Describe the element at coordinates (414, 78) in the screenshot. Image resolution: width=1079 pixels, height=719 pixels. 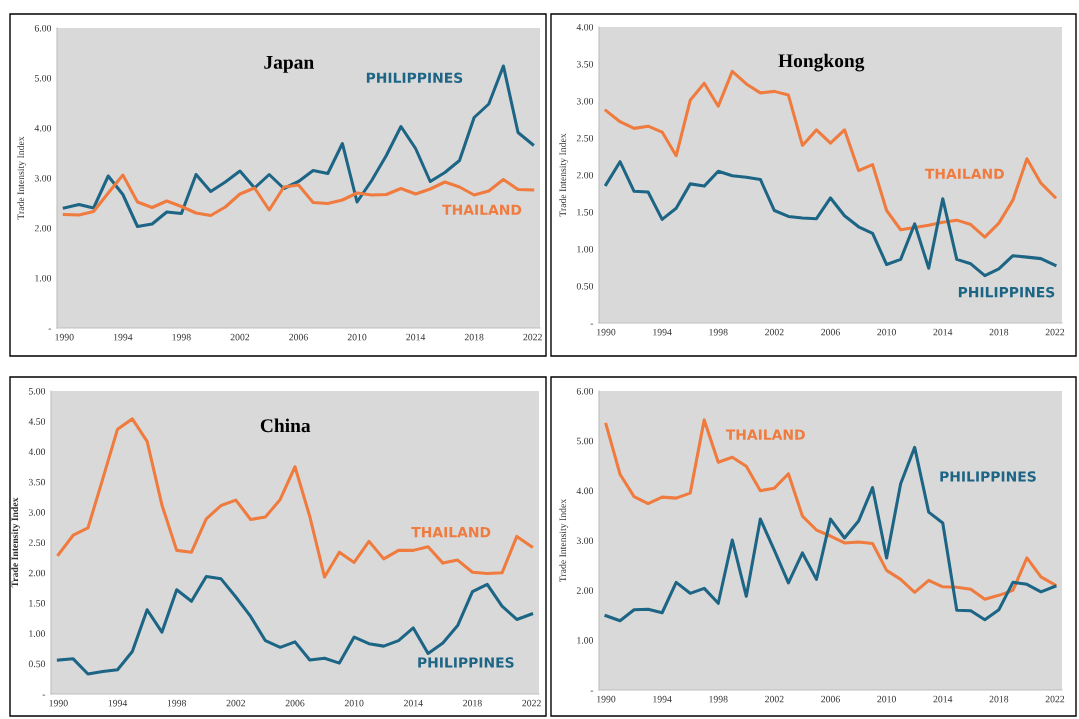
I see `text: PHILIPPINES` at that location.